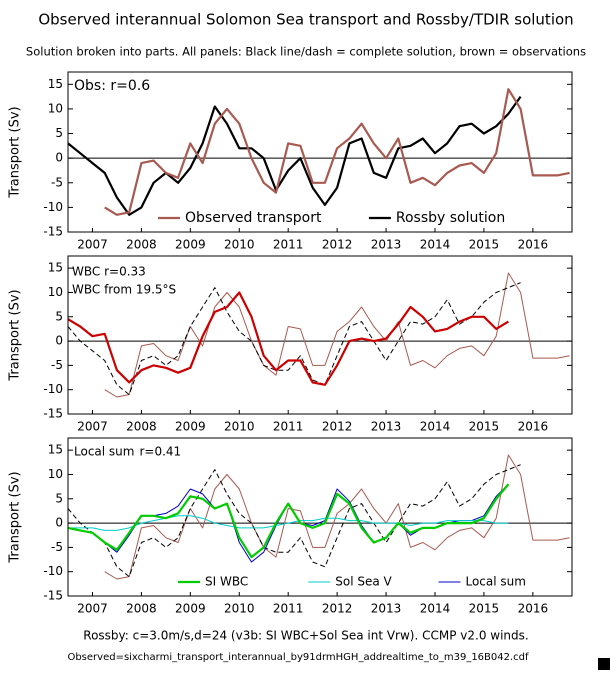 The width and height of the screenshot is (613, 674). Describe the element at coordinates (109, 272) in the screenshot. I see `legend-label: WBC r=0.33` at that location.